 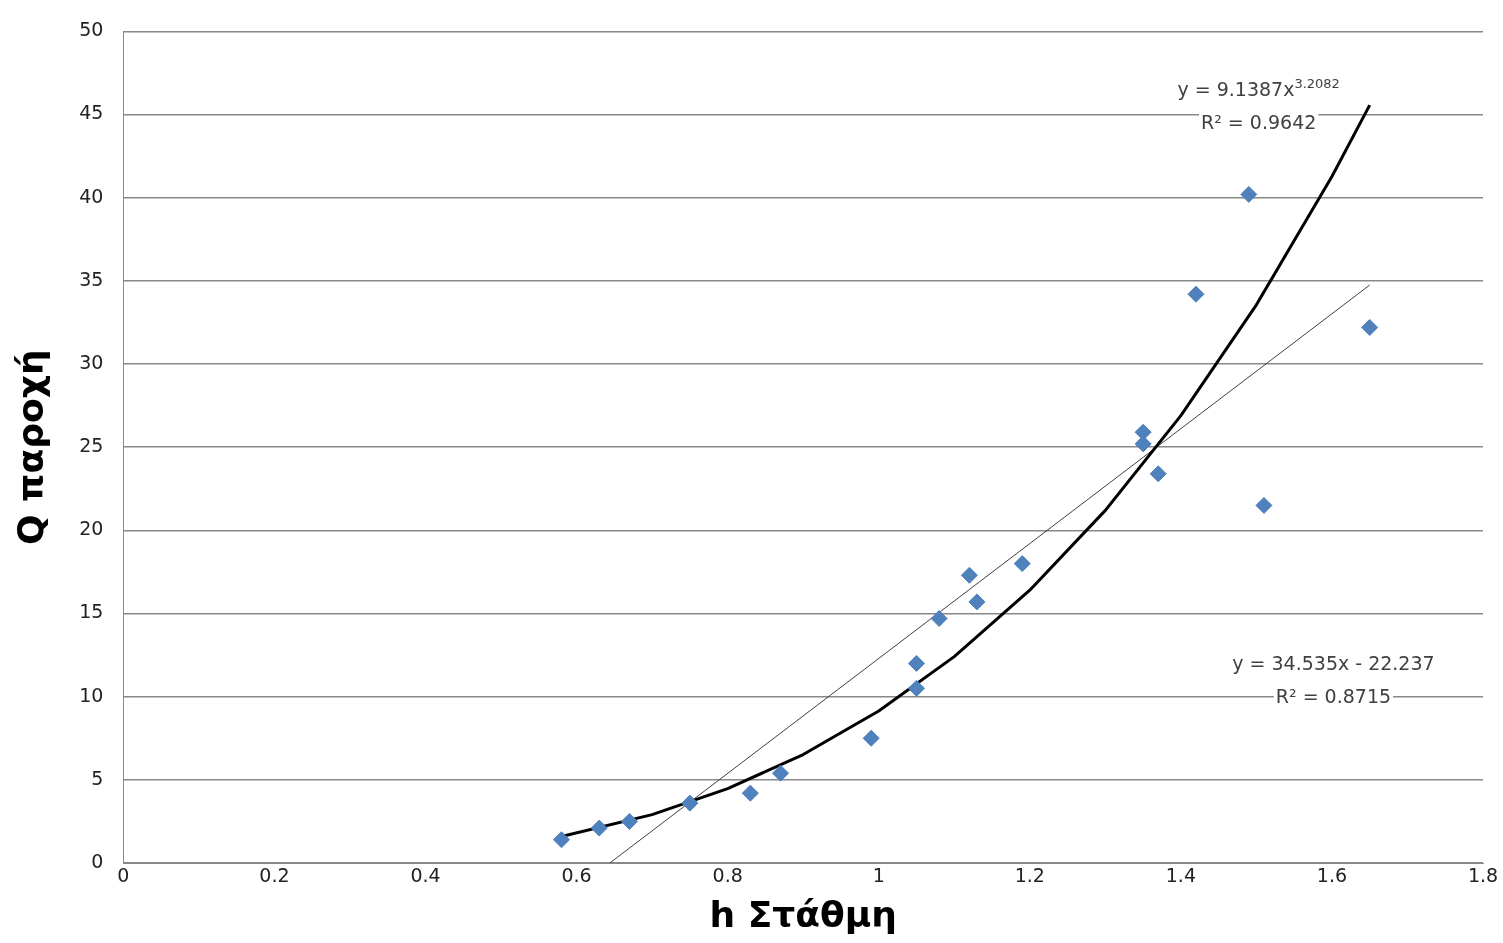 I want to click on y-tick-label: 30, so click(x=91, y=361).